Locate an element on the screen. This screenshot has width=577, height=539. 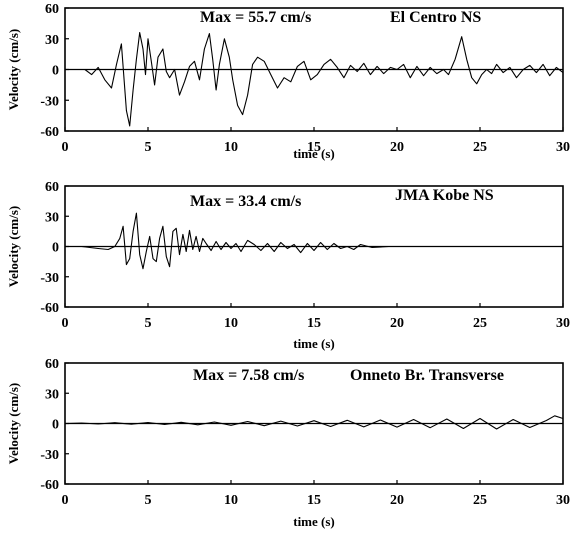
max-annotation: Max = 33.4 cm/s is located at coordinates (245, 201).